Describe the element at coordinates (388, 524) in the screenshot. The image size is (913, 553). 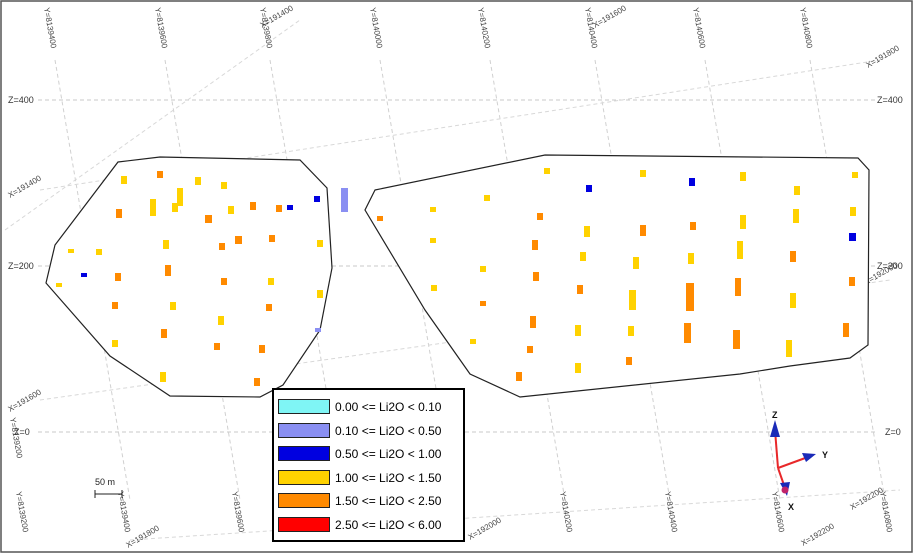
I see `legend-label: 2.50 <= Li2O < 6.00` at that location.